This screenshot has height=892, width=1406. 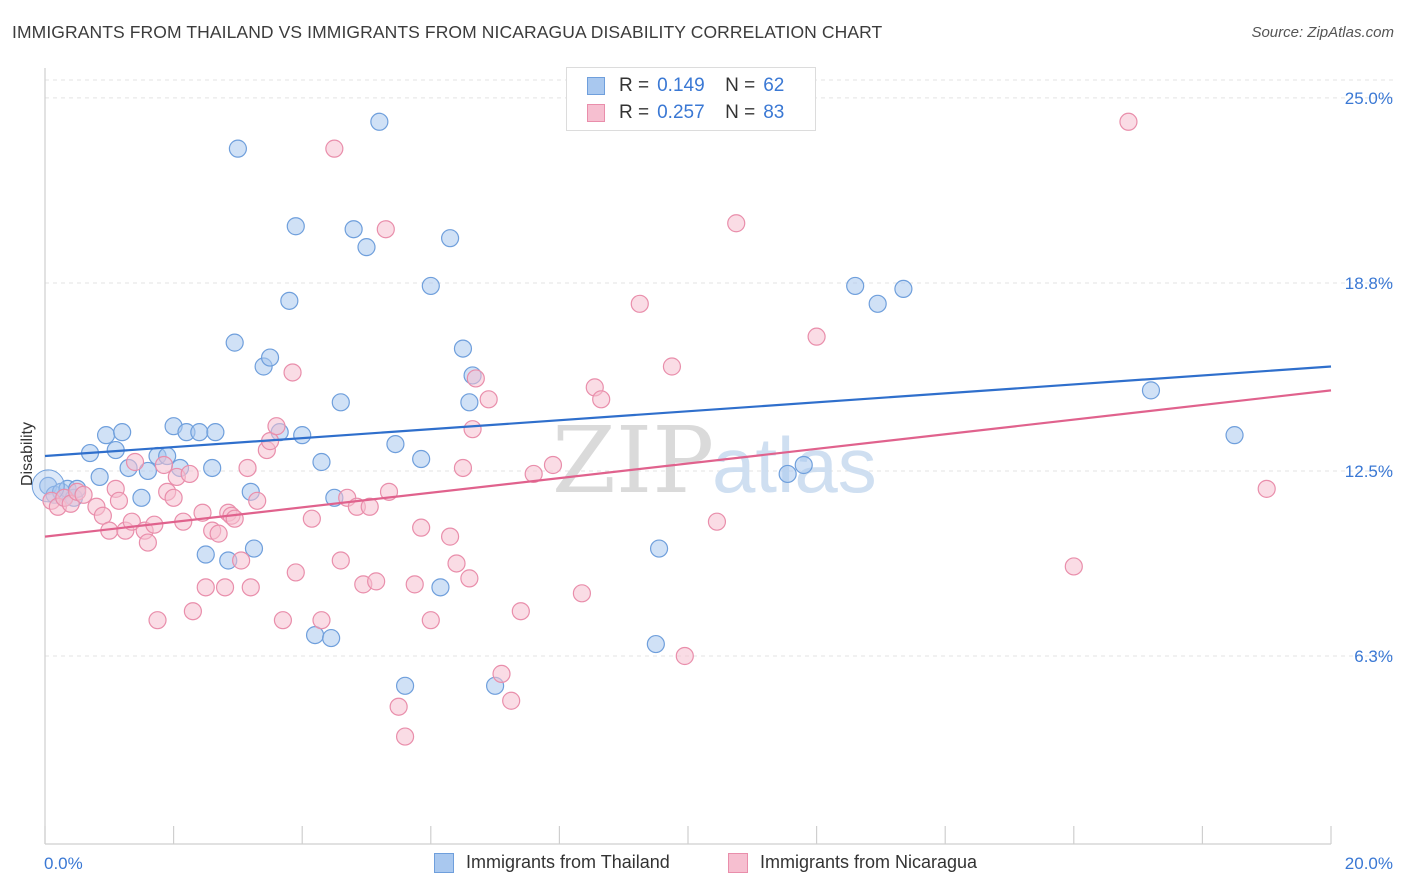 What do you see at coordinates (63, 863) in the screenshot?
I see `x-tick-label-min: 0.0%` at bounding box center [63, 863].